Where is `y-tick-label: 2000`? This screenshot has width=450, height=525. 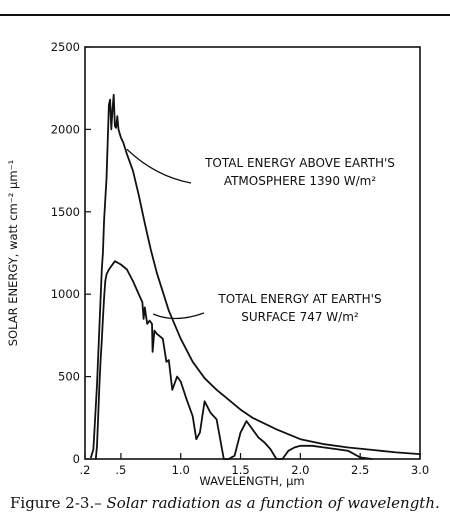
y-tick-label: 2000 is located at coordinates (65, 129).